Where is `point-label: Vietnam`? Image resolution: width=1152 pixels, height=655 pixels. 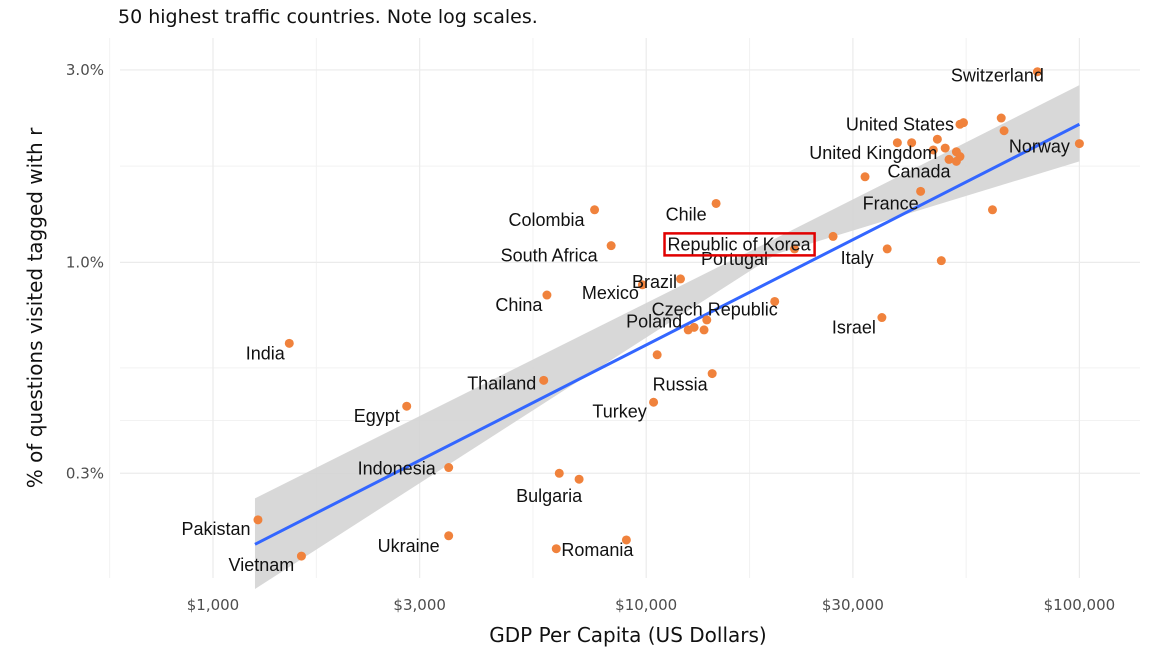 point-label: Vietnam is located at coordinates (262, 565).